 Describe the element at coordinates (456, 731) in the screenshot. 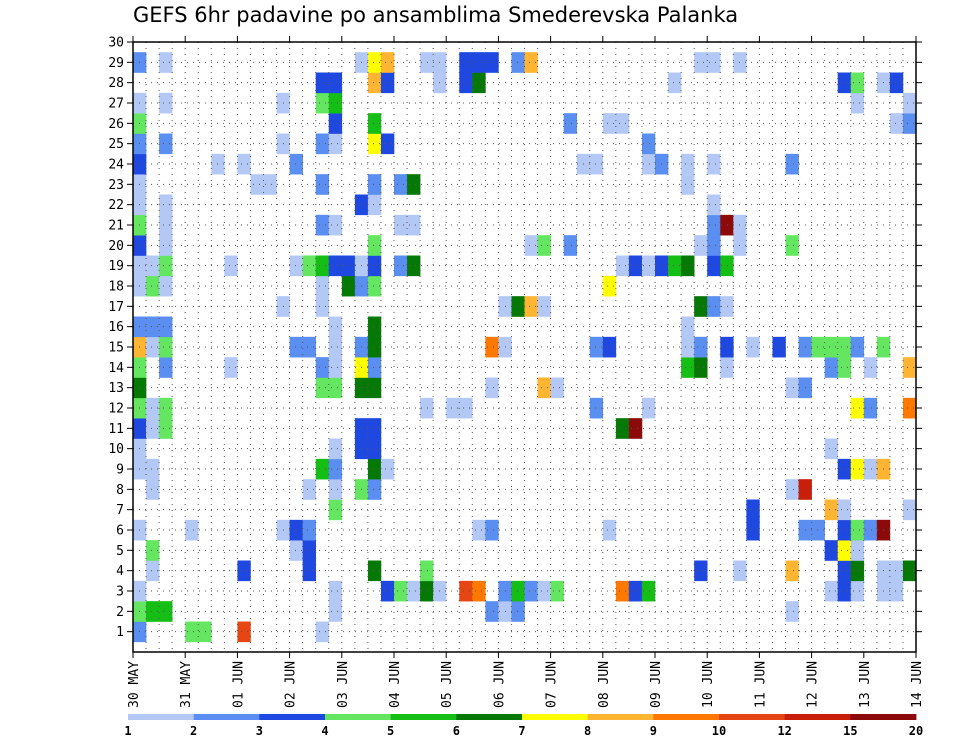

I see `colorbar-label: 6` at that location.